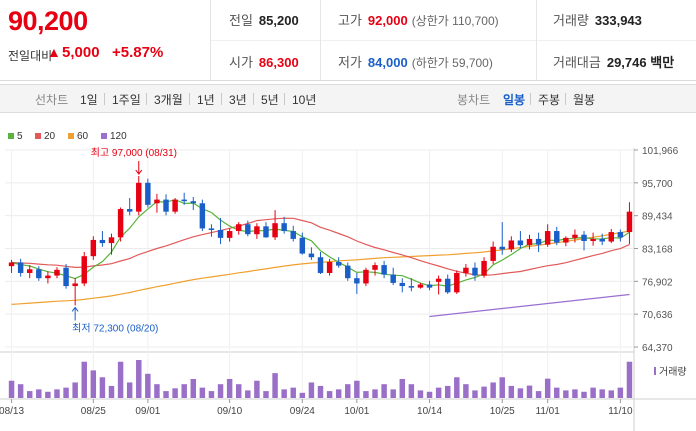 This screenshot has height=431, width=696. Describe the element at coordinates (514, 100) in the screenshot. I see `daily-candle-button: 일봉` at that location.